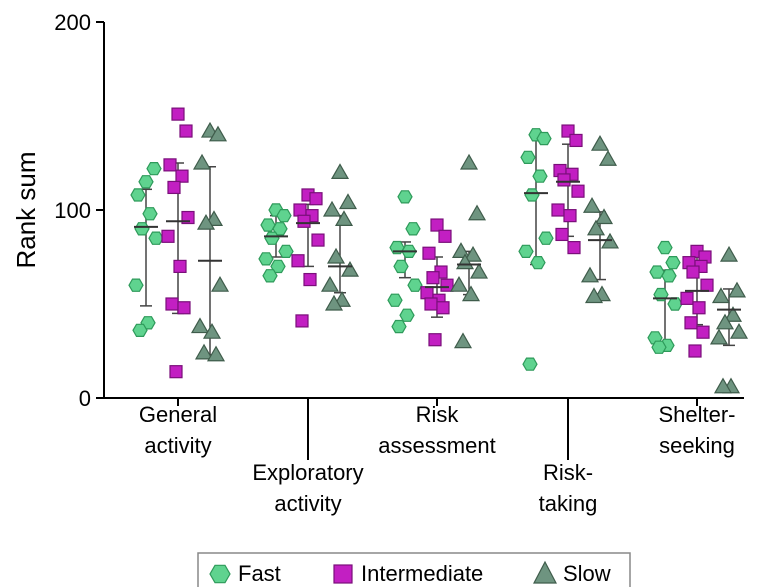 This screenshot has width=760, height=587. I want to click on legend: Fast Intermediate Slow, so click(414, 569).